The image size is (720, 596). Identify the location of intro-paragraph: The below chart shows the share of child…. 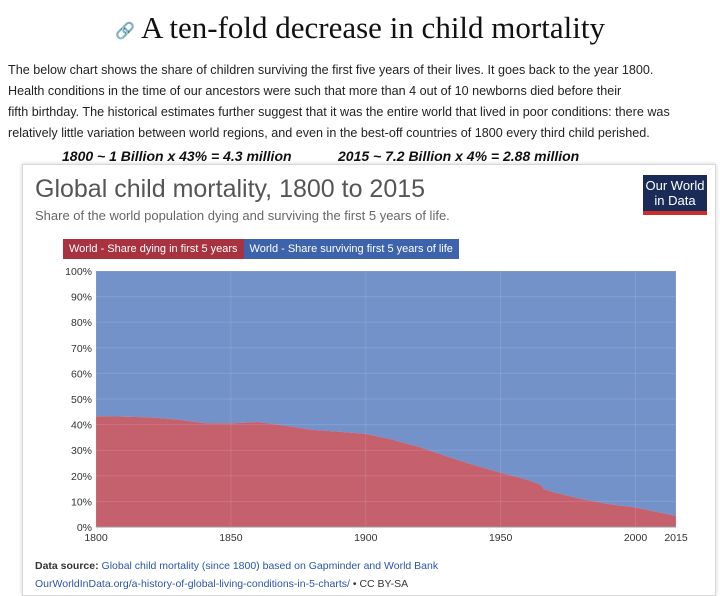
(361, 102).